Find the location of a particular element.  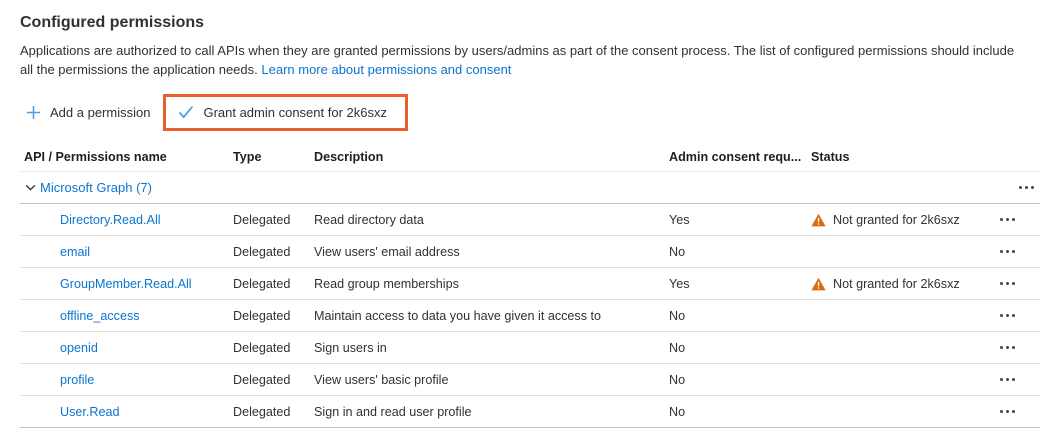

permission-description: View users' basic profile is located at coordinates (381, 379).